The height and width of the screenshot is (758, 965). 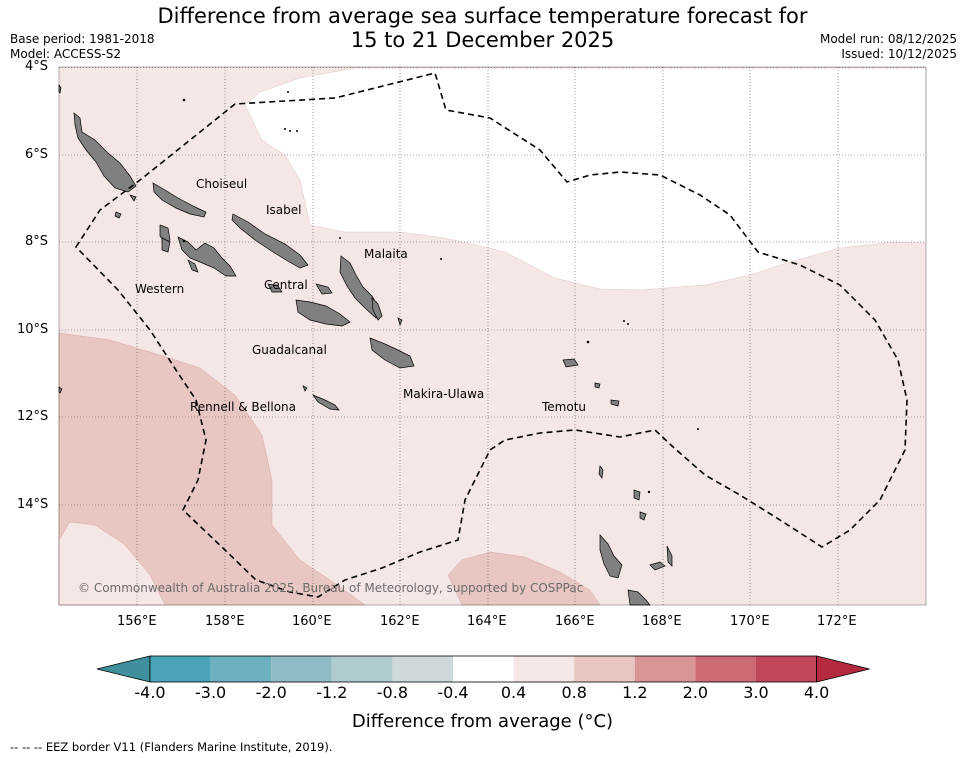 What do you see at coordinates (695, 692) in the screenshot?
I see `colorbar-tick-label: 2.0` at bounding box center [695, 692].